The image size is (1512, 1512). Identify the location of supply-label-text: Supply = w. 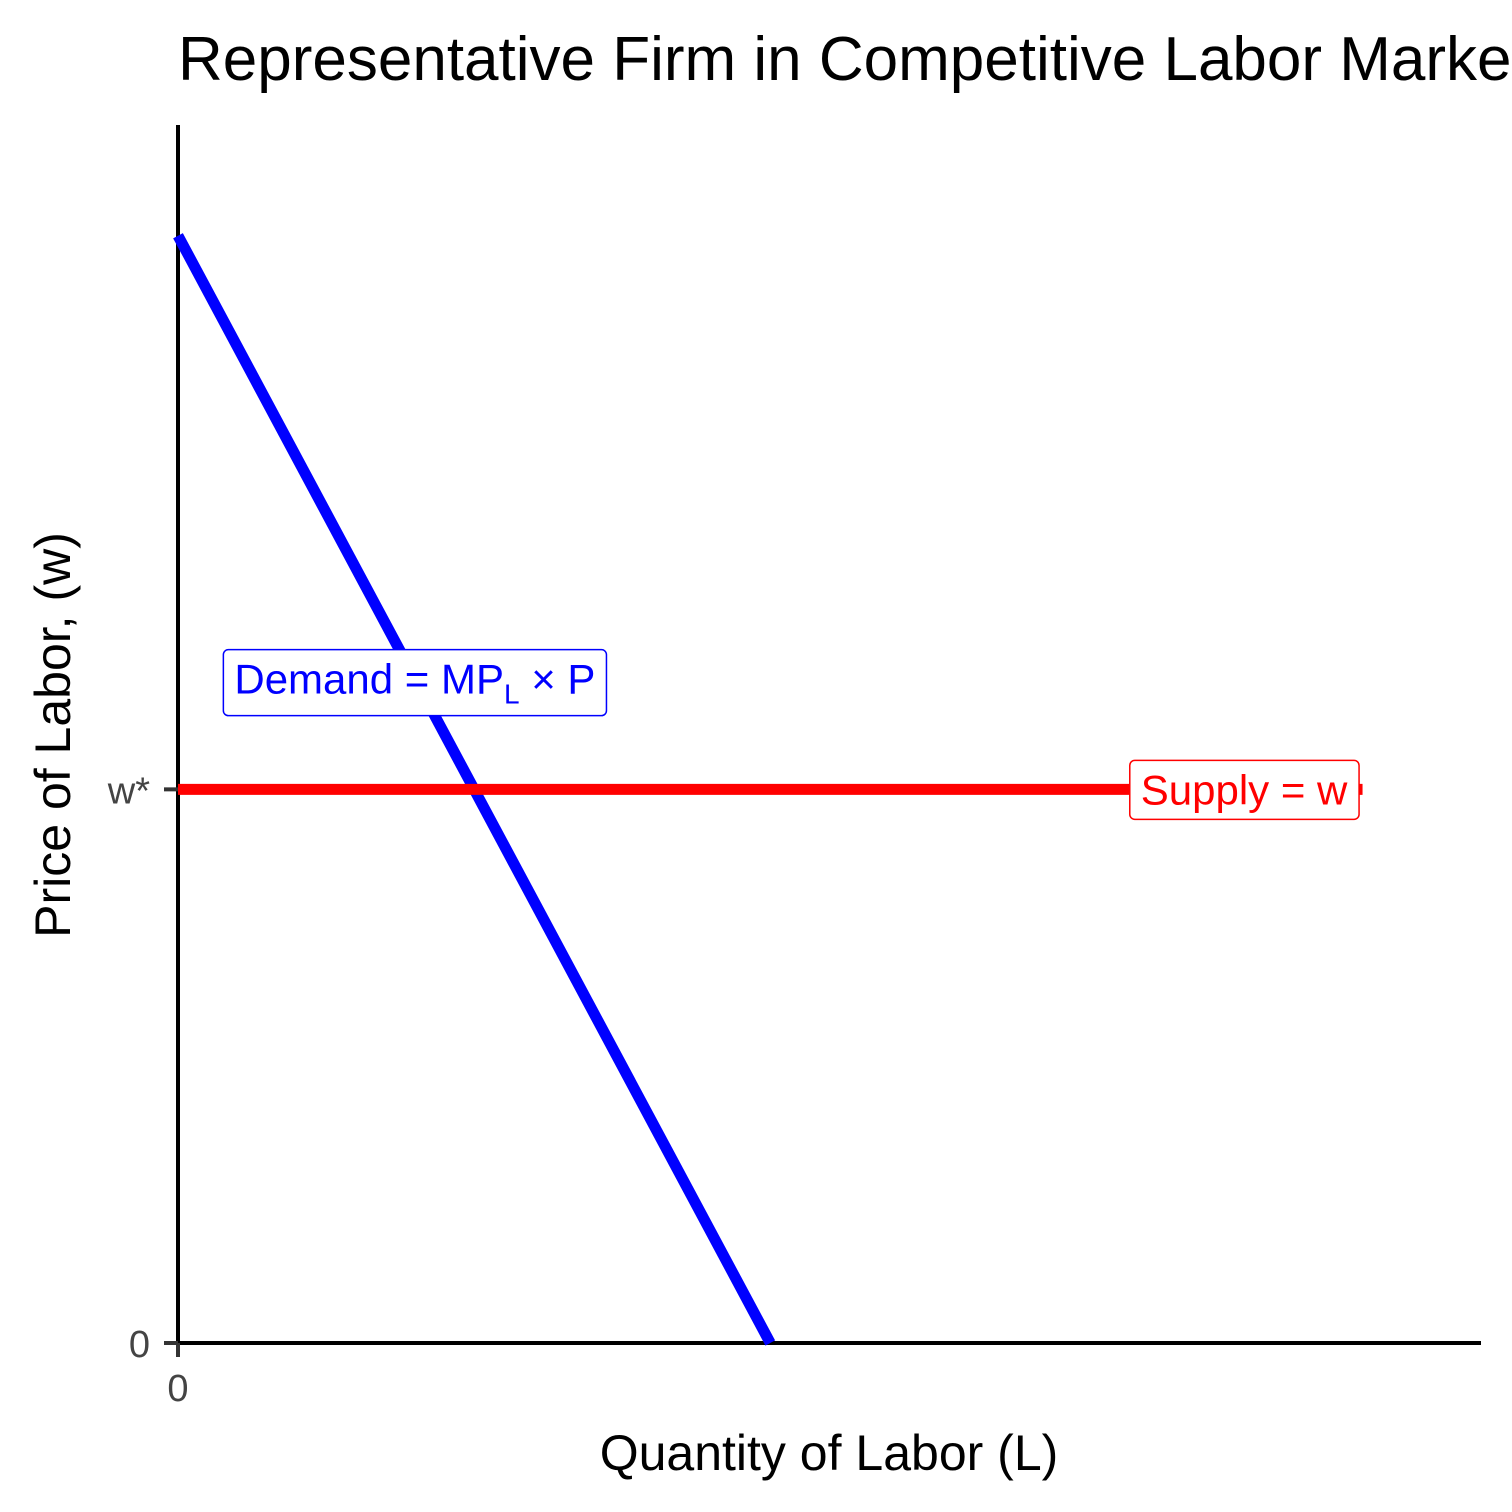
(1244, 789).